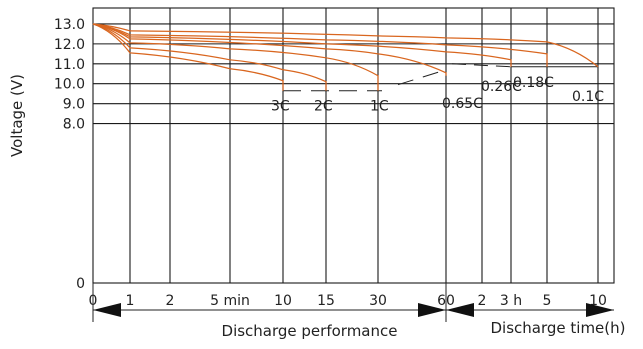  What do you see at coordinates (533, 83) in the screenshot?
I see `series-label: 0.18C` at bounding box center [533, 83].